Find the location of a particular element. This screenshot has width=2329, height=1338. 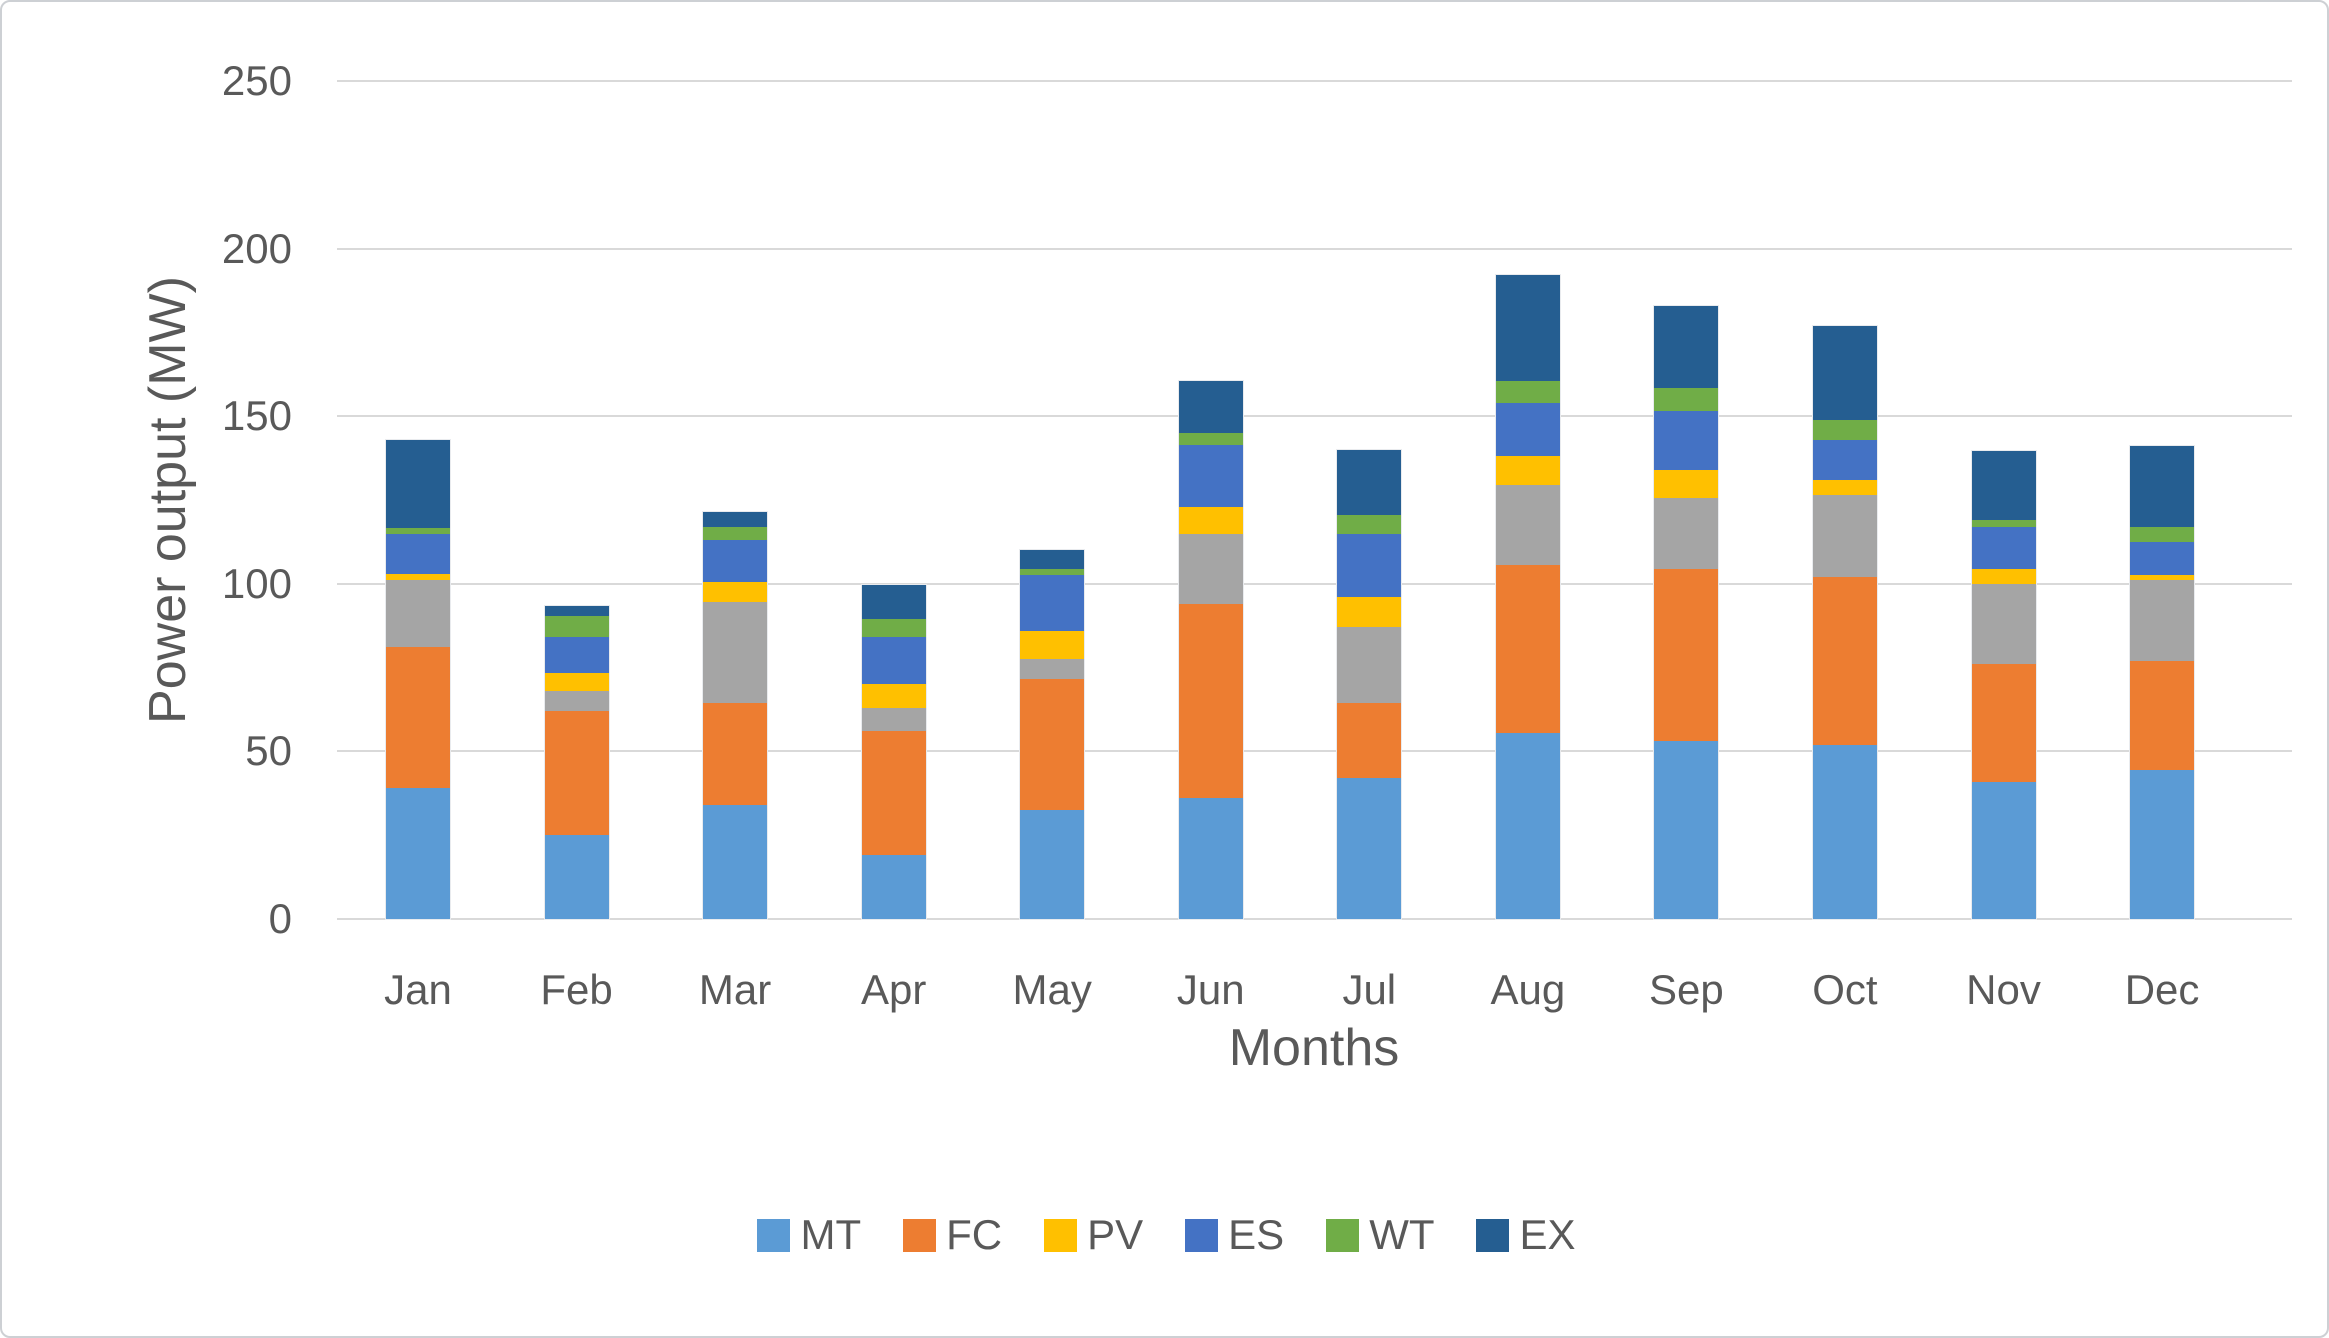

bar-segment-unlabeled-gray-Apr is located at coordinates (893, 719).